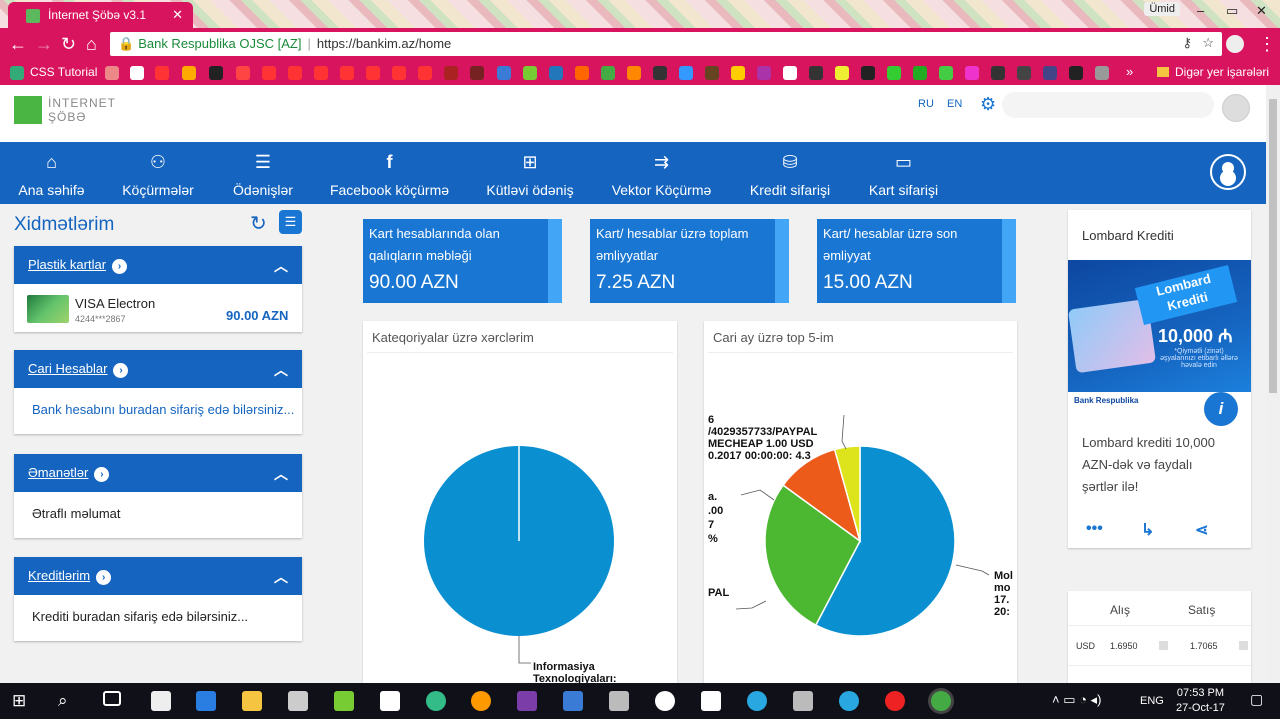  What do you see at coordinates (661, 175) in the screenshot?
I see `menu-item-vector-transfer: ⇉ Vektor Köçürmə` at bounding box center [661, 175].